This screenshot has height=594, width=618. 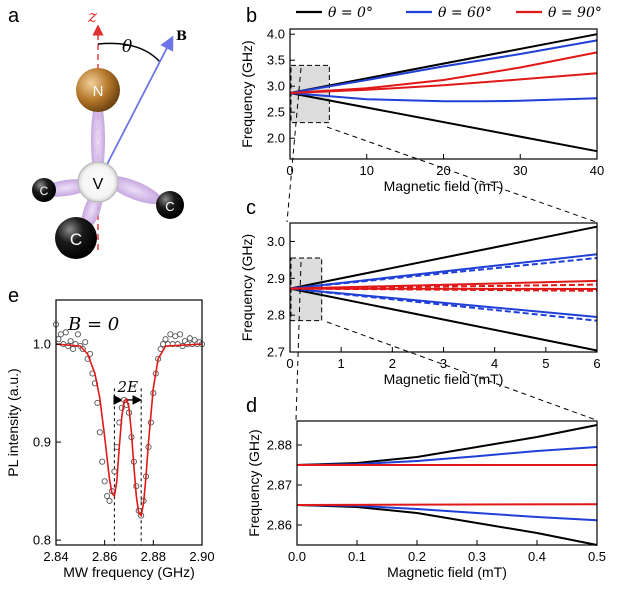 What do you see at coordinates (443, 170) in the screenshot?
I see `x-tick-label: 20` at bounding box center [443, 170].